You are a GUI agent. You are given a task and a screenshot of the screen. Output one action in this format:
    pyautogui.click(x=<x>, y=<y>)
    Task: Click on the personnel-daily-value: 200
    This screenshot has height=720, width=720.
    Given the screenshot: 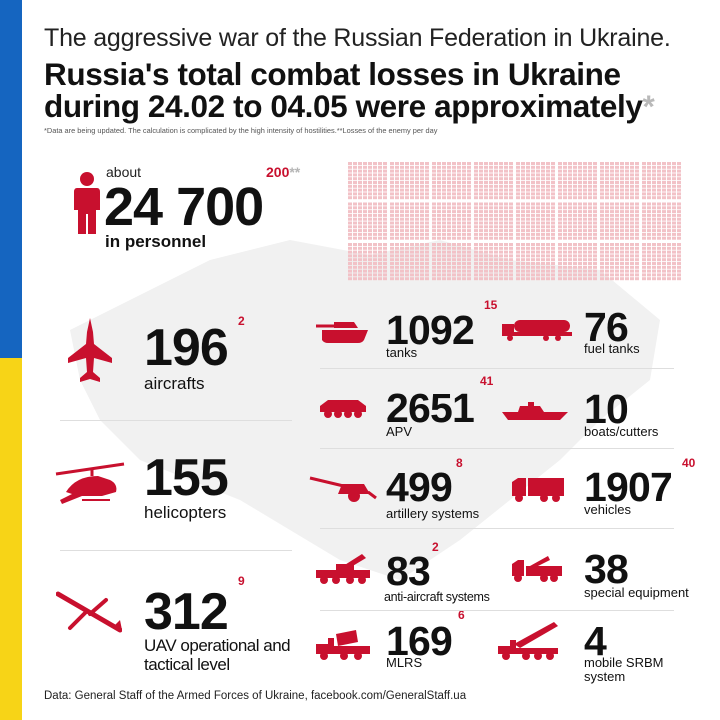 What is the action you would take?
    pyautogui.click(x=278, y=172)
    